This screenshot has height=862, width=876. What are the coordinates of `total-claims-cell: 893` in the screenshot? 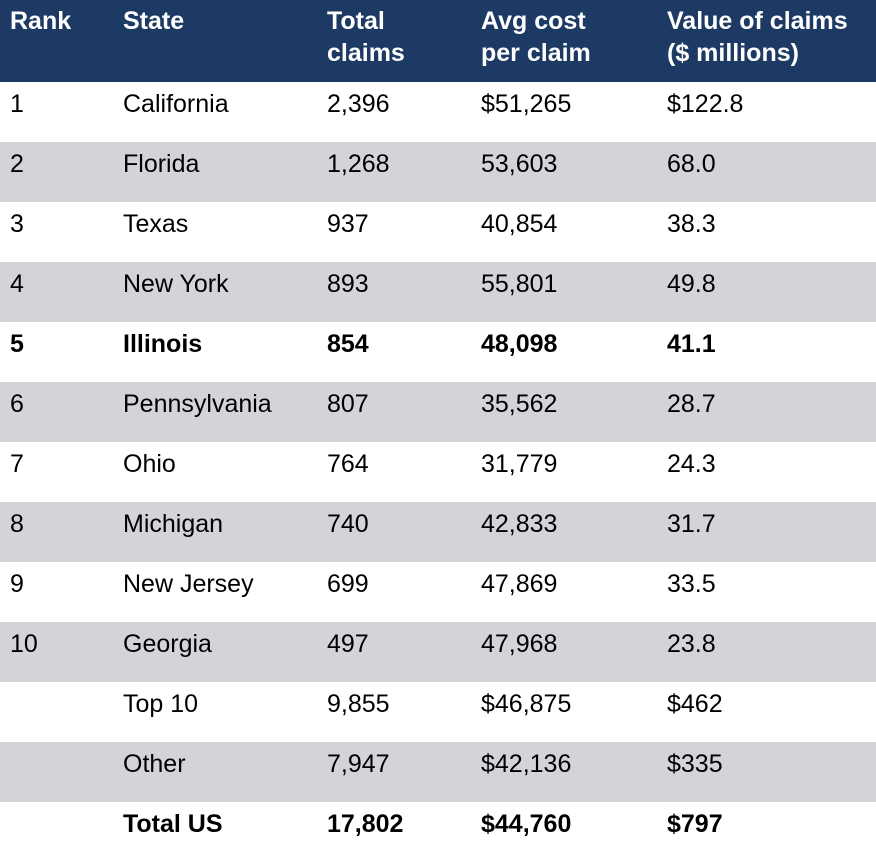 It's located at (348, 284).